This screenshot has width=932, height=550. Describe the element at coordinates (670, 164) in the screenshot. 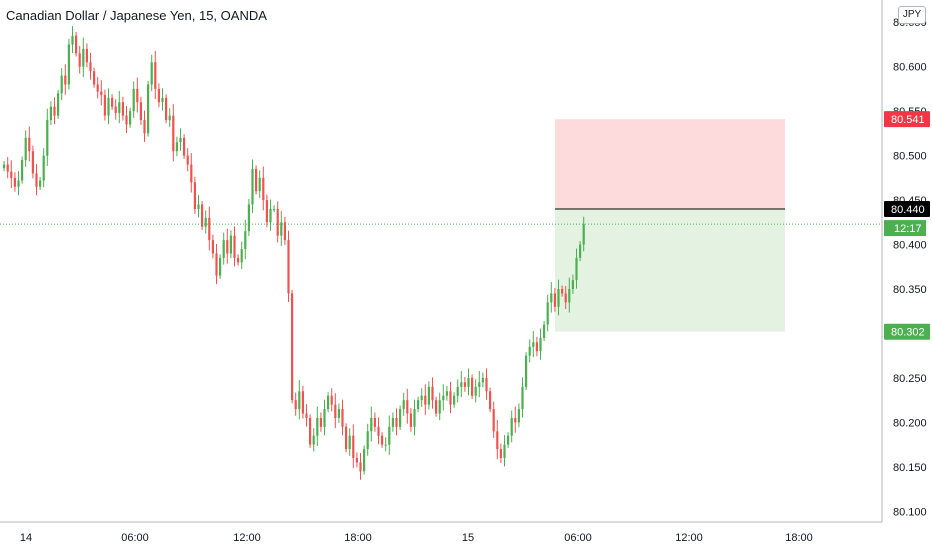

I see `stop-loss-zone` at that location.